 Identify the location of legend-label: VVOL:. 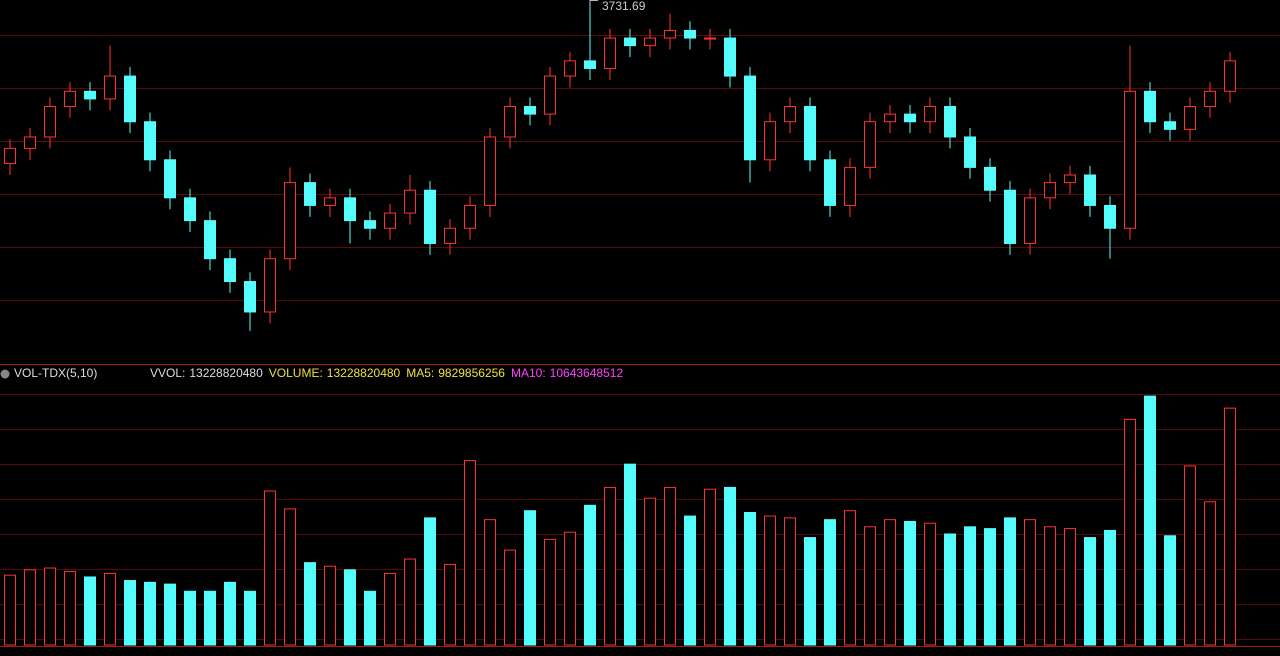
(167, 373).